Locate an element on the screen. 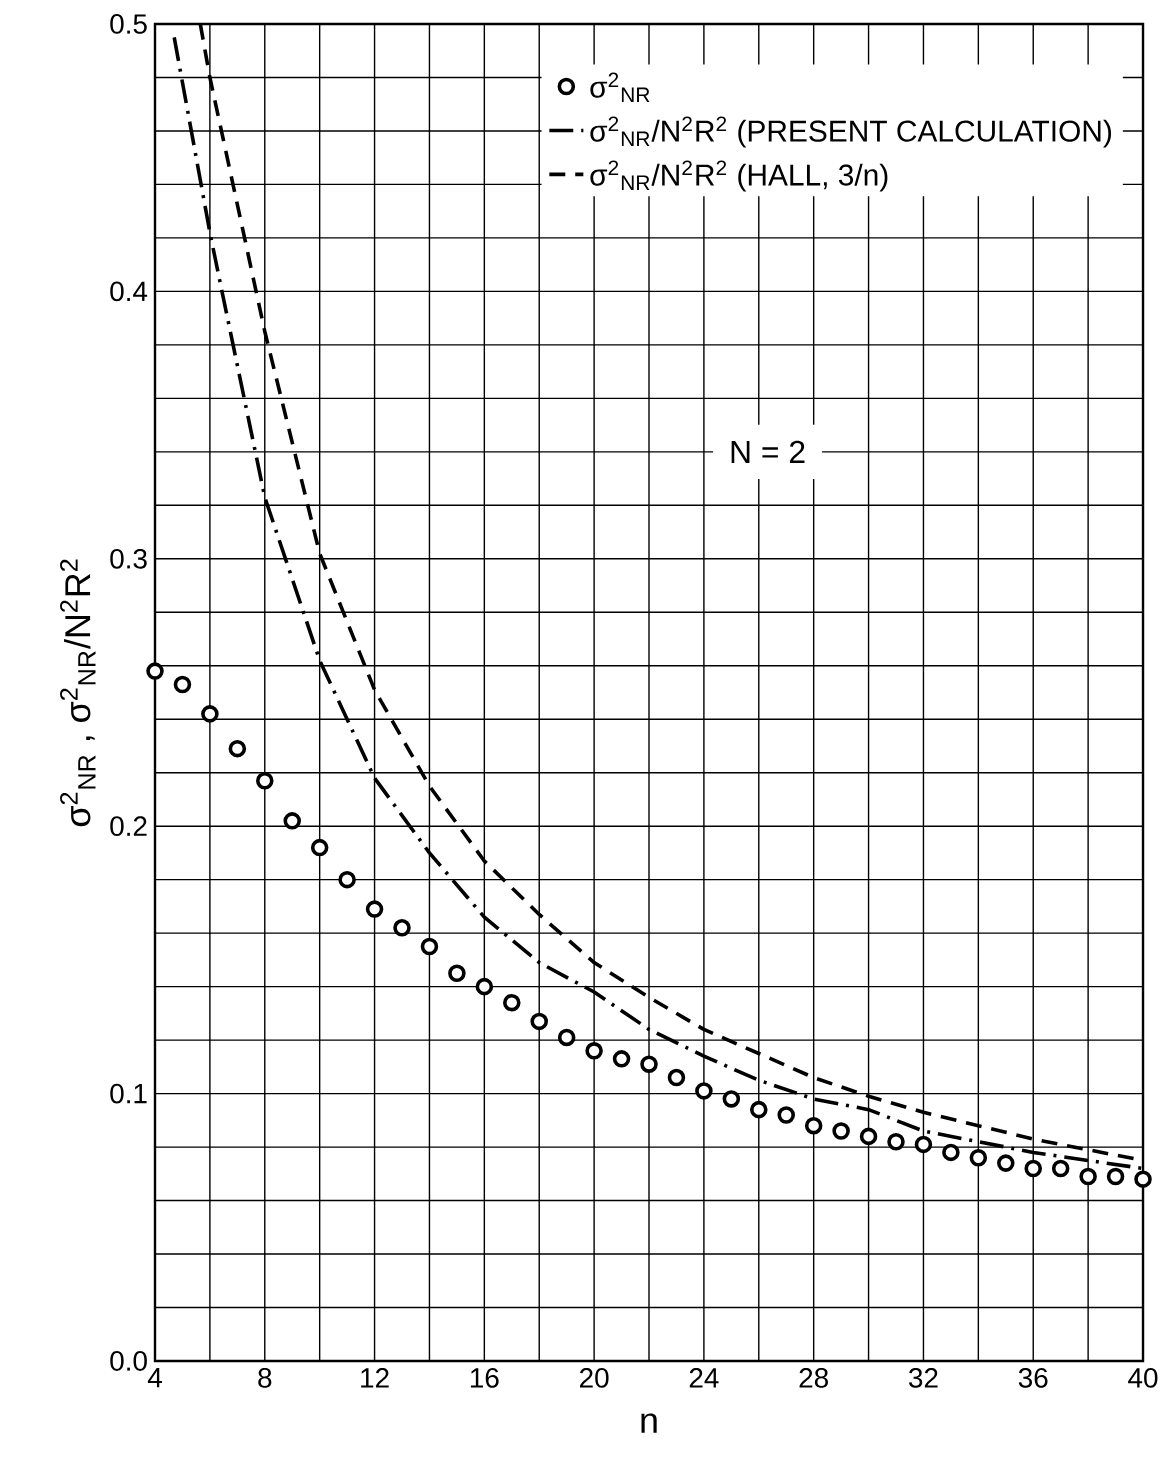  x-tick-label: 40 is located at coordinates (1143, 1378).